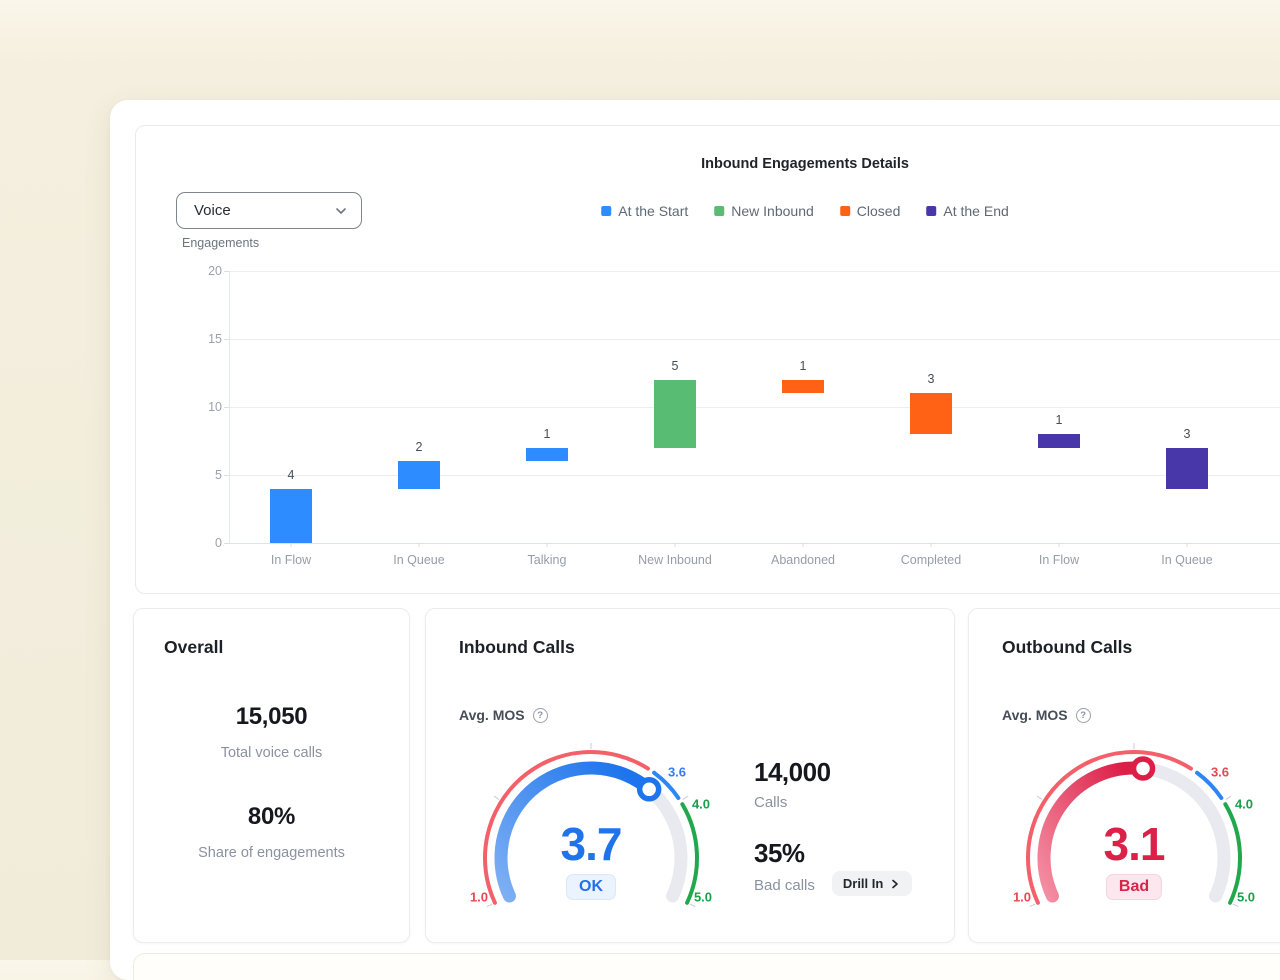 The image size is (1280, 980). What do you see at coordinates (1244, 804) in the screenshot?
I see `gauge-scale-label: 4.0` at bounding box center [1244, 804].